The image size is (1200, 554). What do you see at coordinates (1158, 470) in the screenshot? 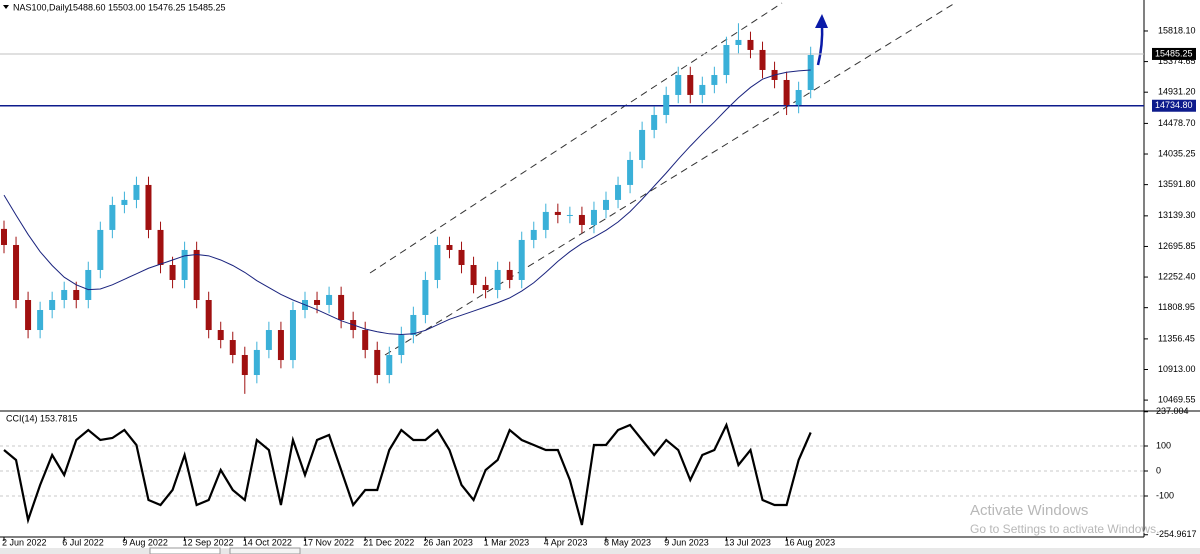
I see `cci-tick-label: 0` at bounding box center [1158, 470].